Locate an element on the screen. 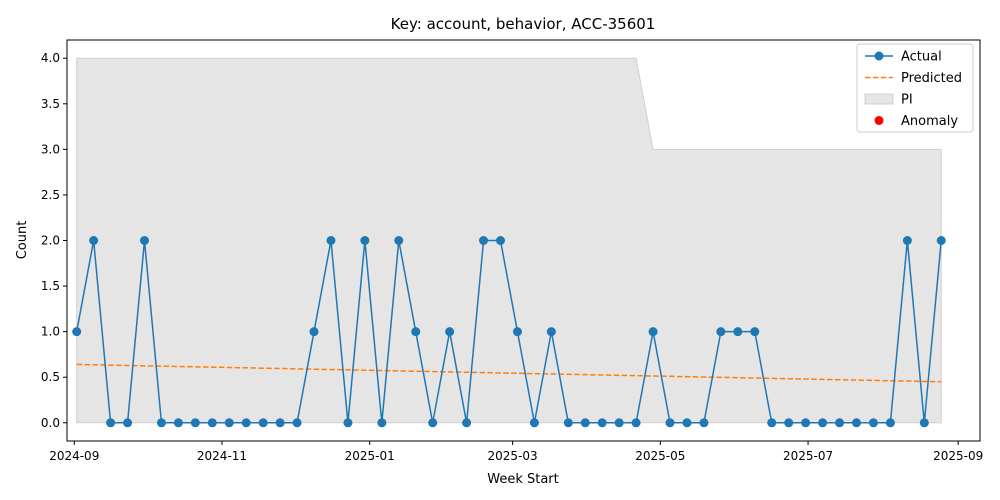 The width and height of the screenshot is (1000, 500). legend-entry: Anomaly is located at coordinates (916, 121).